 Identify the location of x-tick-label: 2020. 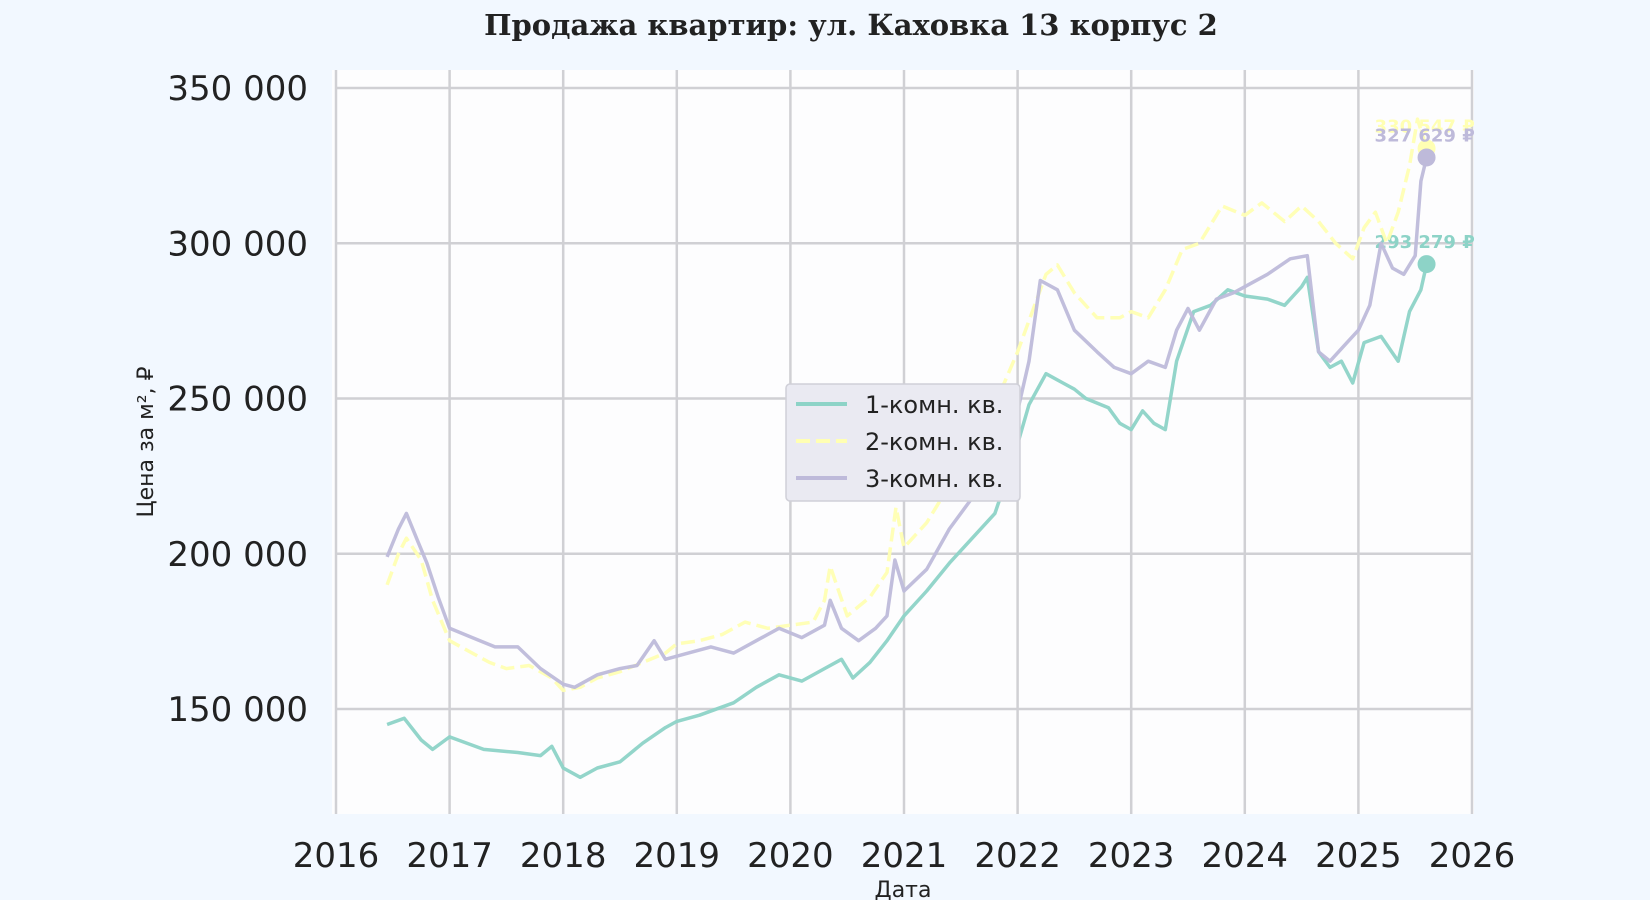
(790, 856).